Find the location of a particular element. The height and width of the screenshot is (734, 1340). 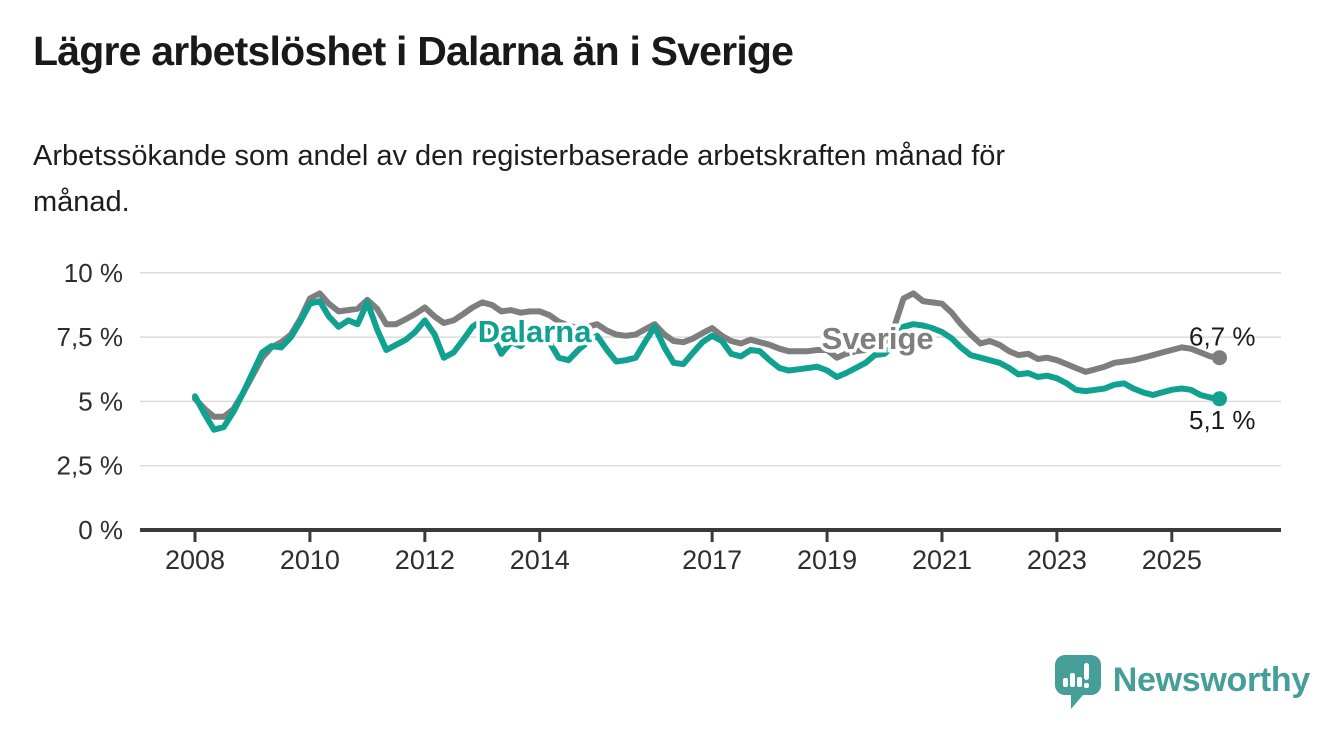

x-tick-label: 2025 is located at coordinates (1172, 560).